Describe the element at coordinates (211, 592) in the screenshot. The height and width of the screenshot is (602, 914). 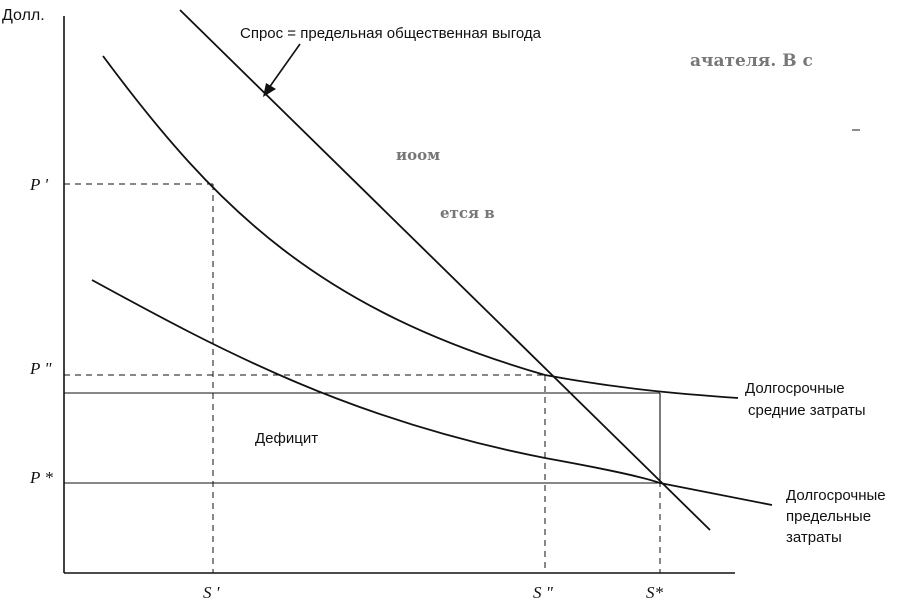
I see `x-tick-s1: S '` at that location.